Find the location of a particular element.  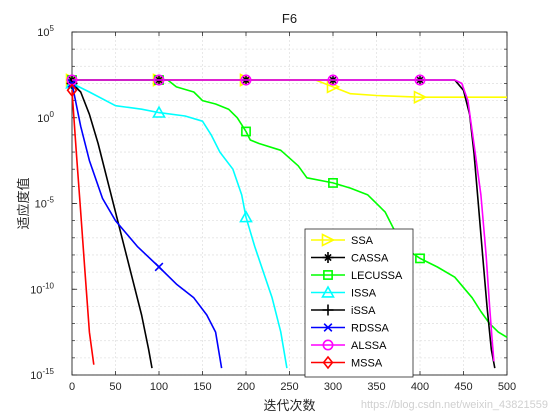

x-tick-label: 50 is located at coordinates (115, 387).